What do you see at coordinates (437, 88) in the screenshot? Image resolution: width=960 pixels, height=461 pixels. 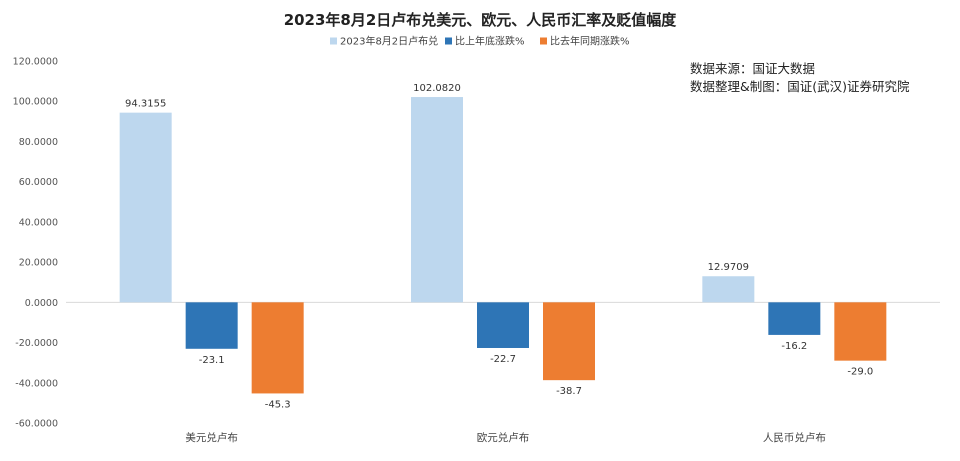 I see `data-label: 102.0820` at bounding box center [437, 88].